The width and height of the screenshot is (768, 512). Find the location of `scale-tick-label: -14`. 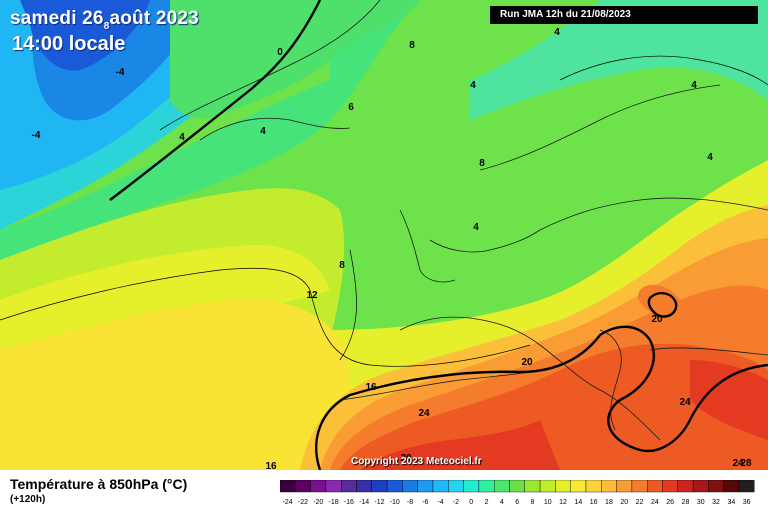

scale-tick-label: -14 is located at coordinates (364, 502).